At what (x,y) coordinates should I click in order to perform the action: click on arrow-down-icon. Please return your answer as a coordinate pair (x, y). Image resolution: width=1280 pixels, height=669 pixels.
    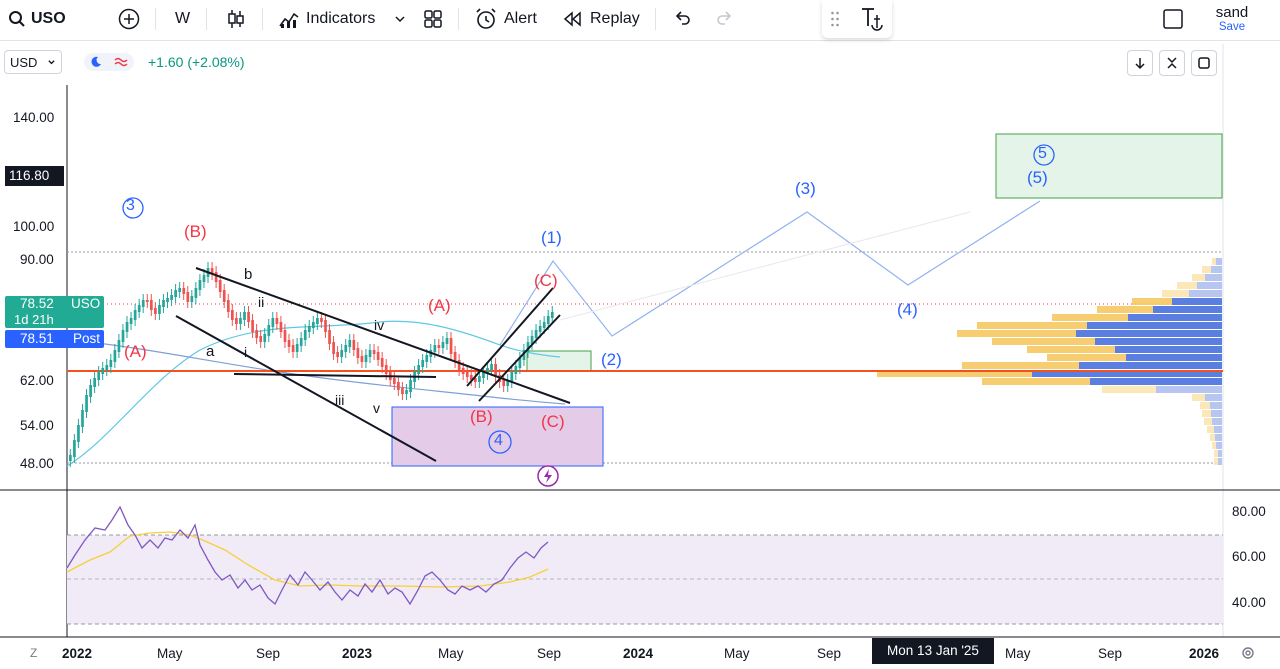
    Looking at the image, I should click on (1140, 64).